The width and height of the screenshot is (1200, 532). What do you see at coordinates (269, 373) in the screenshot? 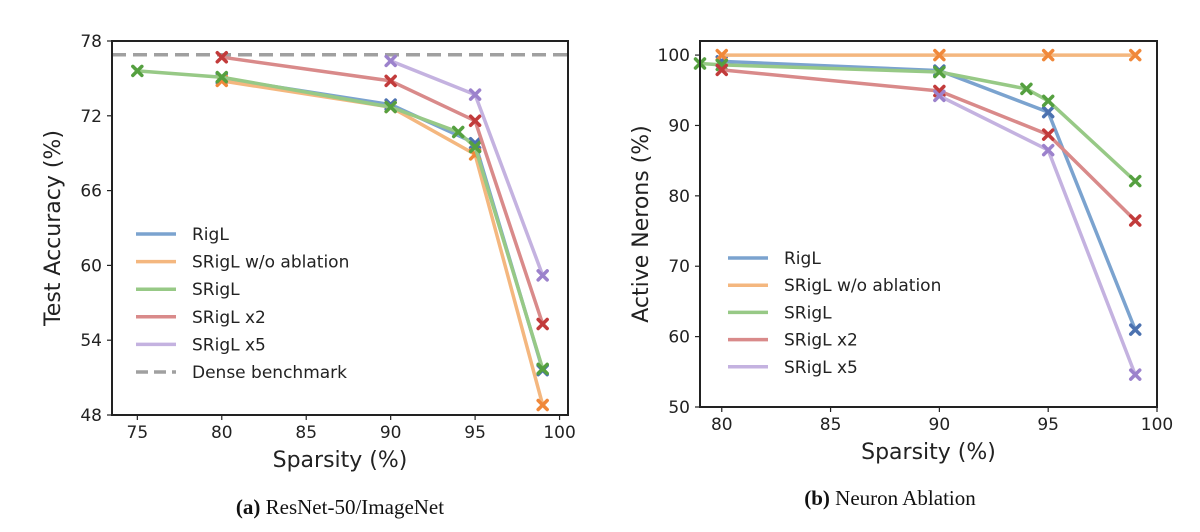
I see `legend-label: Dense benchmark` at bounding box center [269, 373].